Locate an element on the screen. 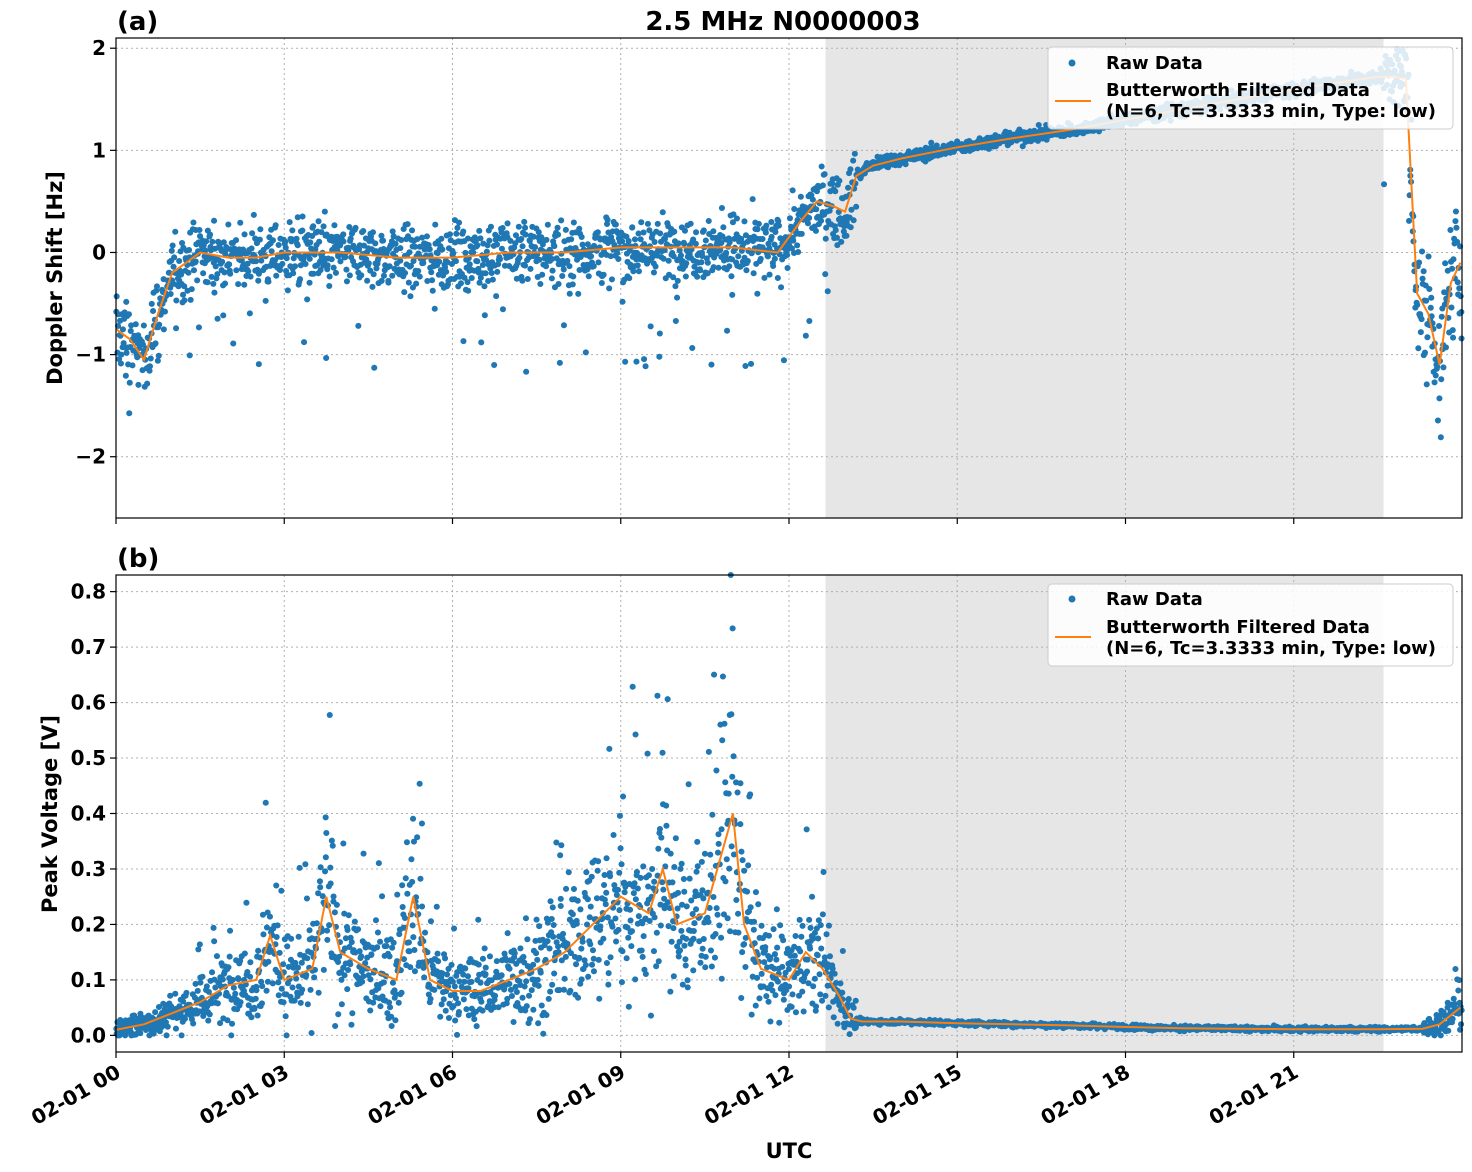 The width and height of the screenshot is (1472, 1172). panel-a-legend-raw-marker is located at coordinates (1072, 63).